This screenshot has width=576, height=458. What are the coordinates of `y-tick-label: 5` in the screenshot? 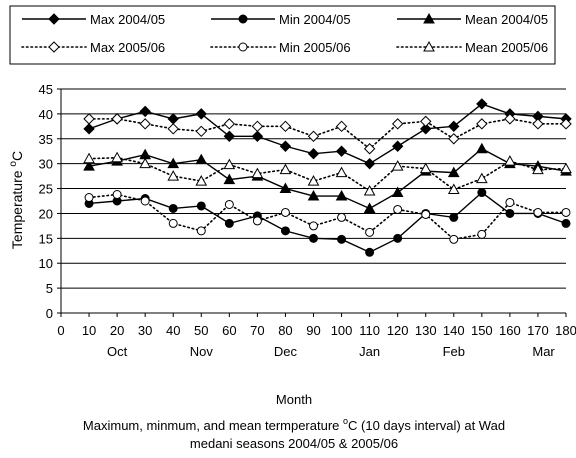 It's located at (49, 288).